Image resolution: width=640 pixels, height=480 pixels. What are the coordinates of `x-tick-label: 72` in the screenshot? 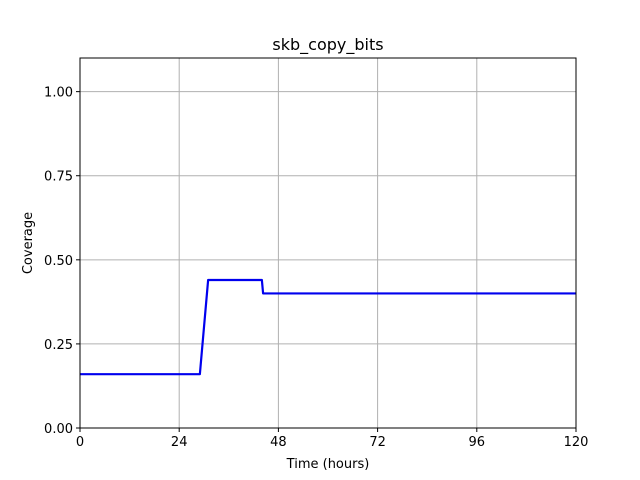 It's located at (377, 442).